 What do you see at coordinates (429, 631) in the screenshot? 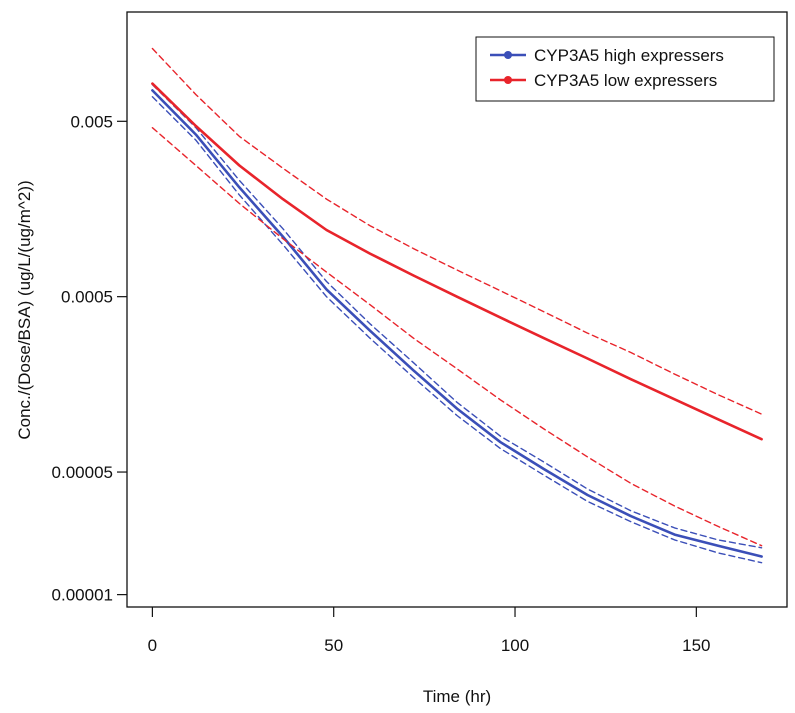
I see `x-axis: 0 50 100 150` at bounding box center [429, 631].